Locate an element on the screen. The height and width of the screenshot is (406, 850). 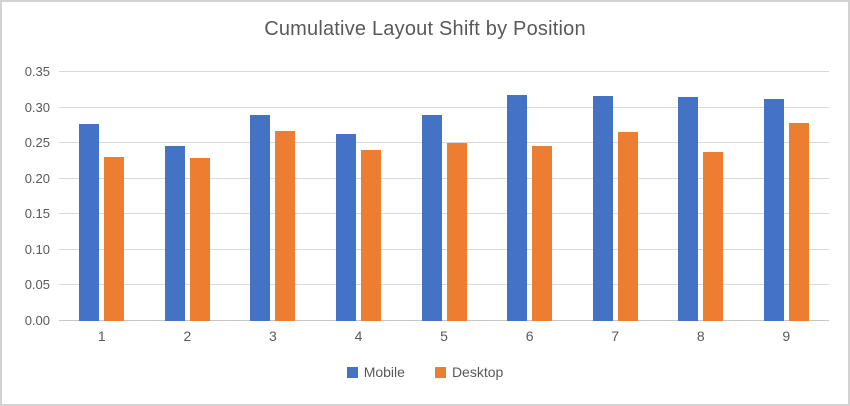
x-tick-label-2: 2 is located at coordinates (187, 336).